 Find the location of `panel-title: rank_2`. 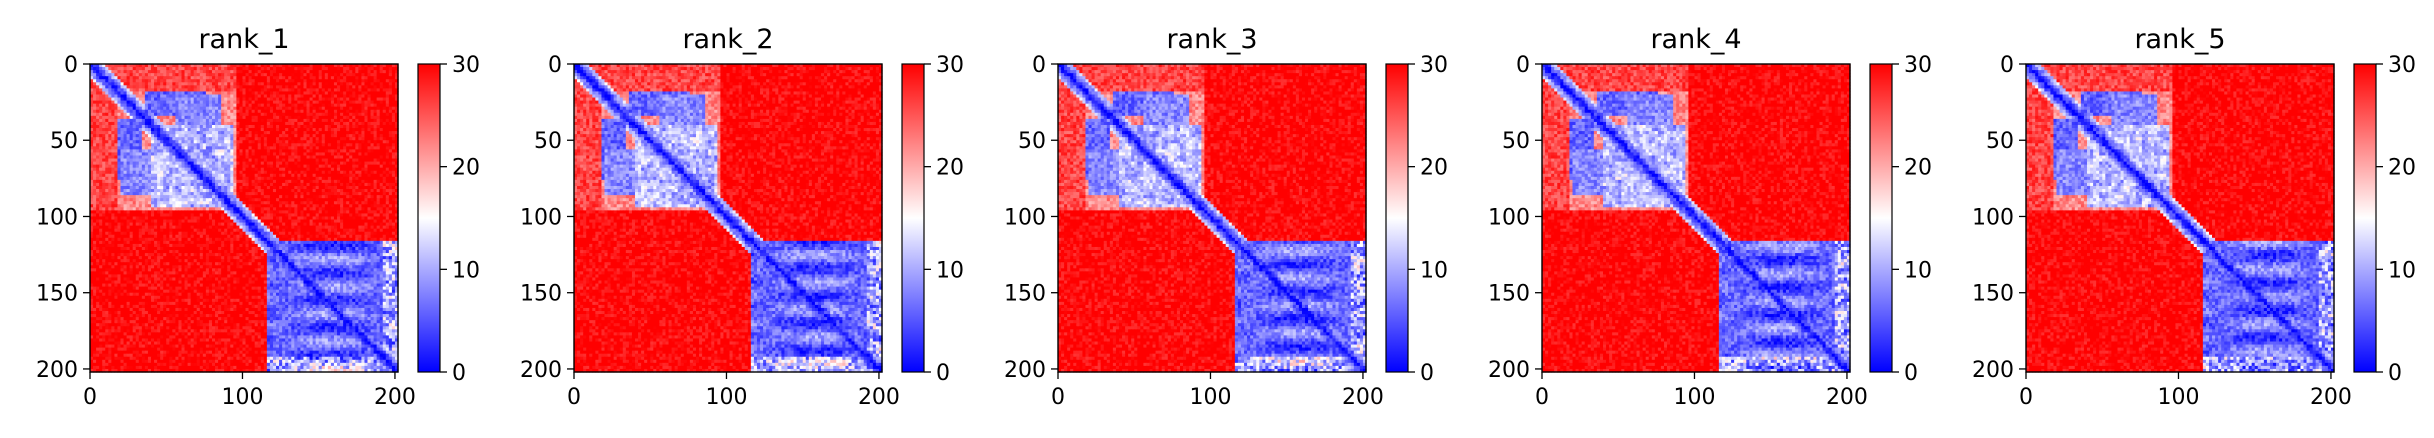

panel-title: rank_2 is located at coordinates (727, 39).